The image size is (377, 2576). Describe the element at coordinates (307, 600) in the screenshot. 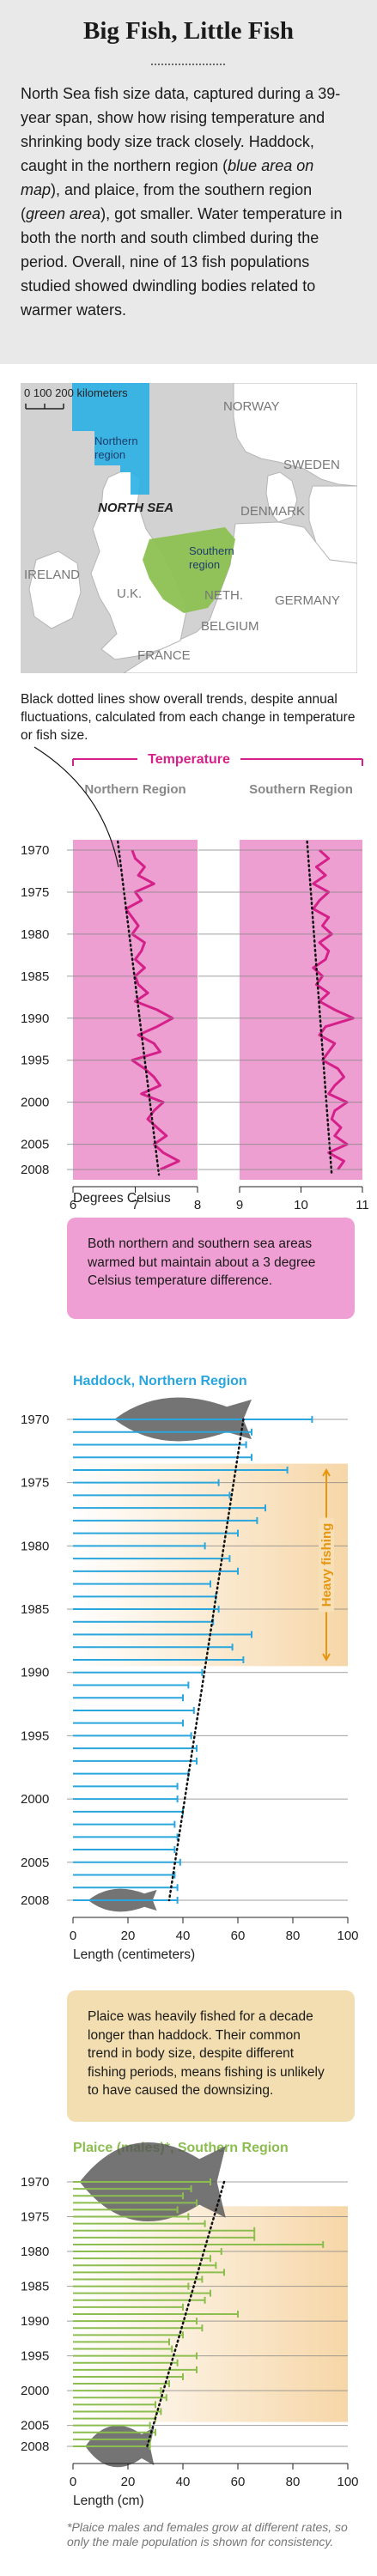

I see `map-label-germany: GERMANY` at that location.